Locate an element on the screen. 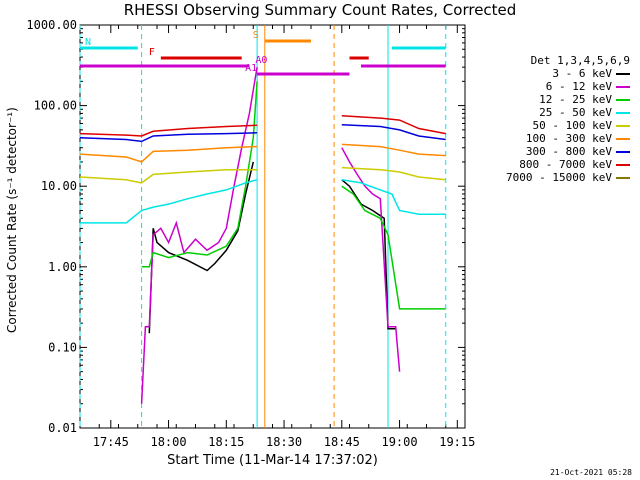  legend-label: 25 - 50 keV is located at coordinates (575, 112).